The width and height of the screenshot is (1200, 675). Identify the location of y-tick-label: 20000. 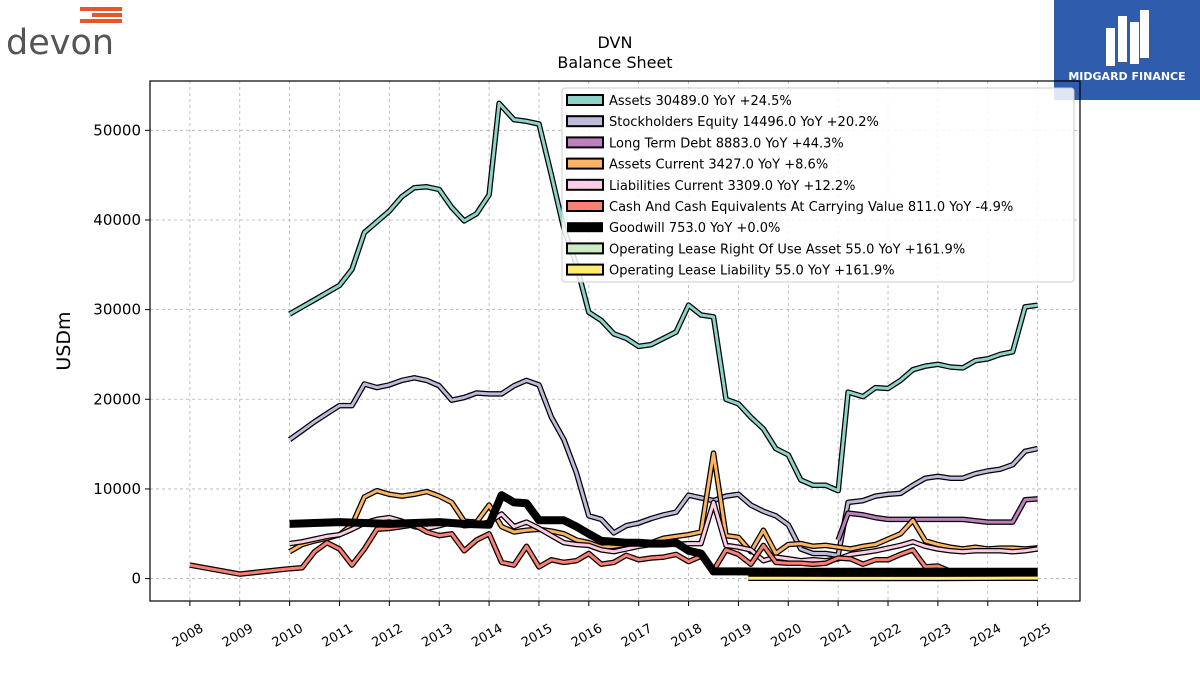
(117, 399).